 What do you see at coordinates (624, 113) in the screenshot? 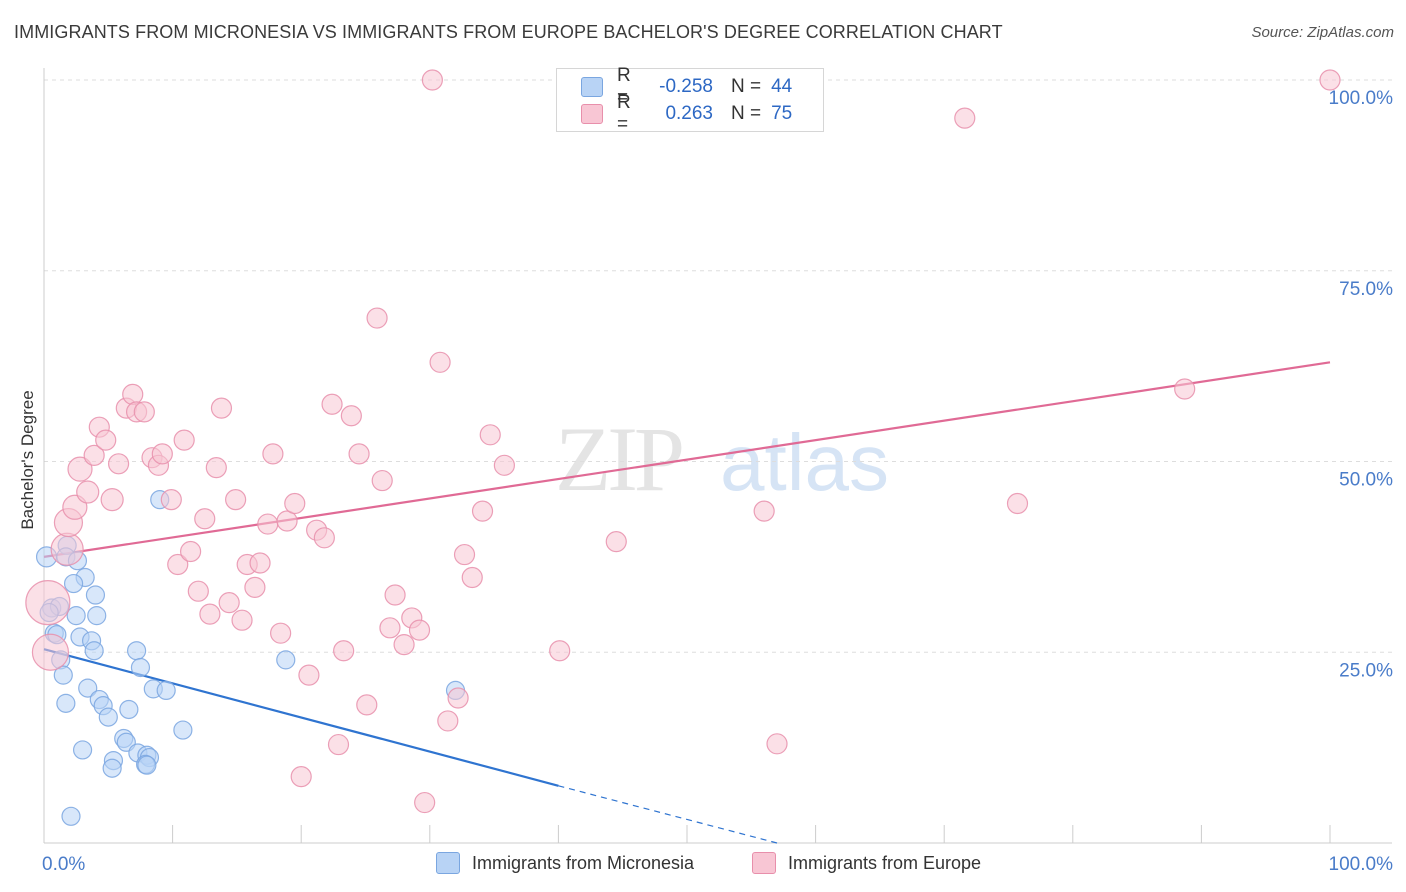
I see `legend-r-label: R =` at bounding box center [624, 113].